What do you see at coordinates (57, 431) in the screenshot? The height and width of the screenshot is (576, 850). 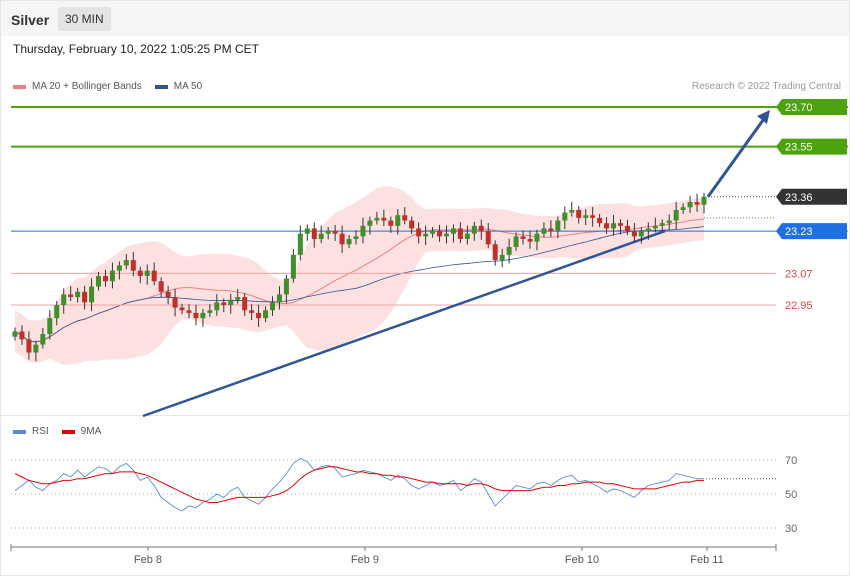 I see `rsi-legend: RSI 9MA` at bounding box center [57, 431].